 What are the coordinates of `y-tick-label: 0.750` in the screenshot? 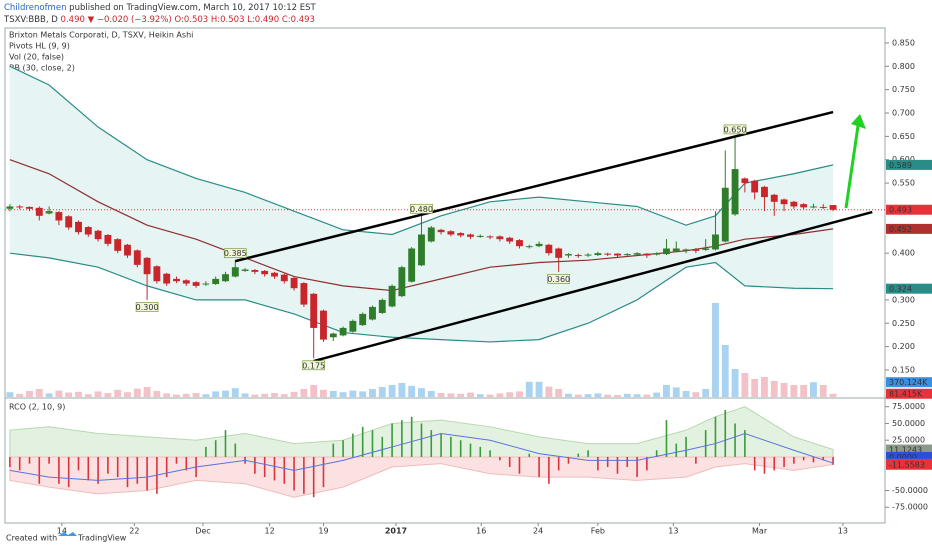 It's located at (903, 89).